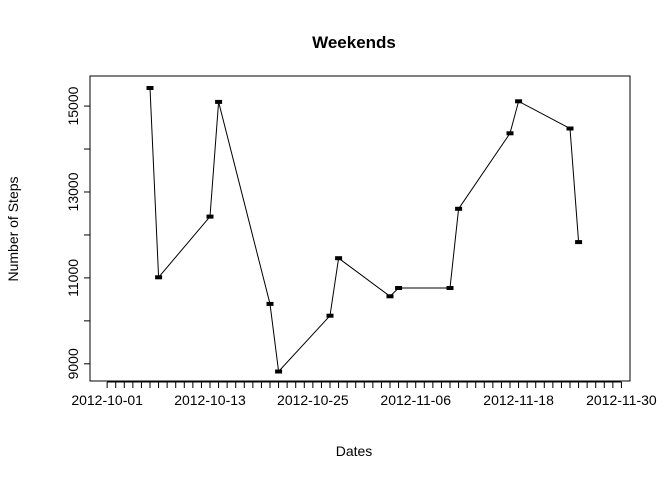  Describe the element at coordinates (73, 191) in the screenshot. I see `y-tick-label: 13000` at that location.